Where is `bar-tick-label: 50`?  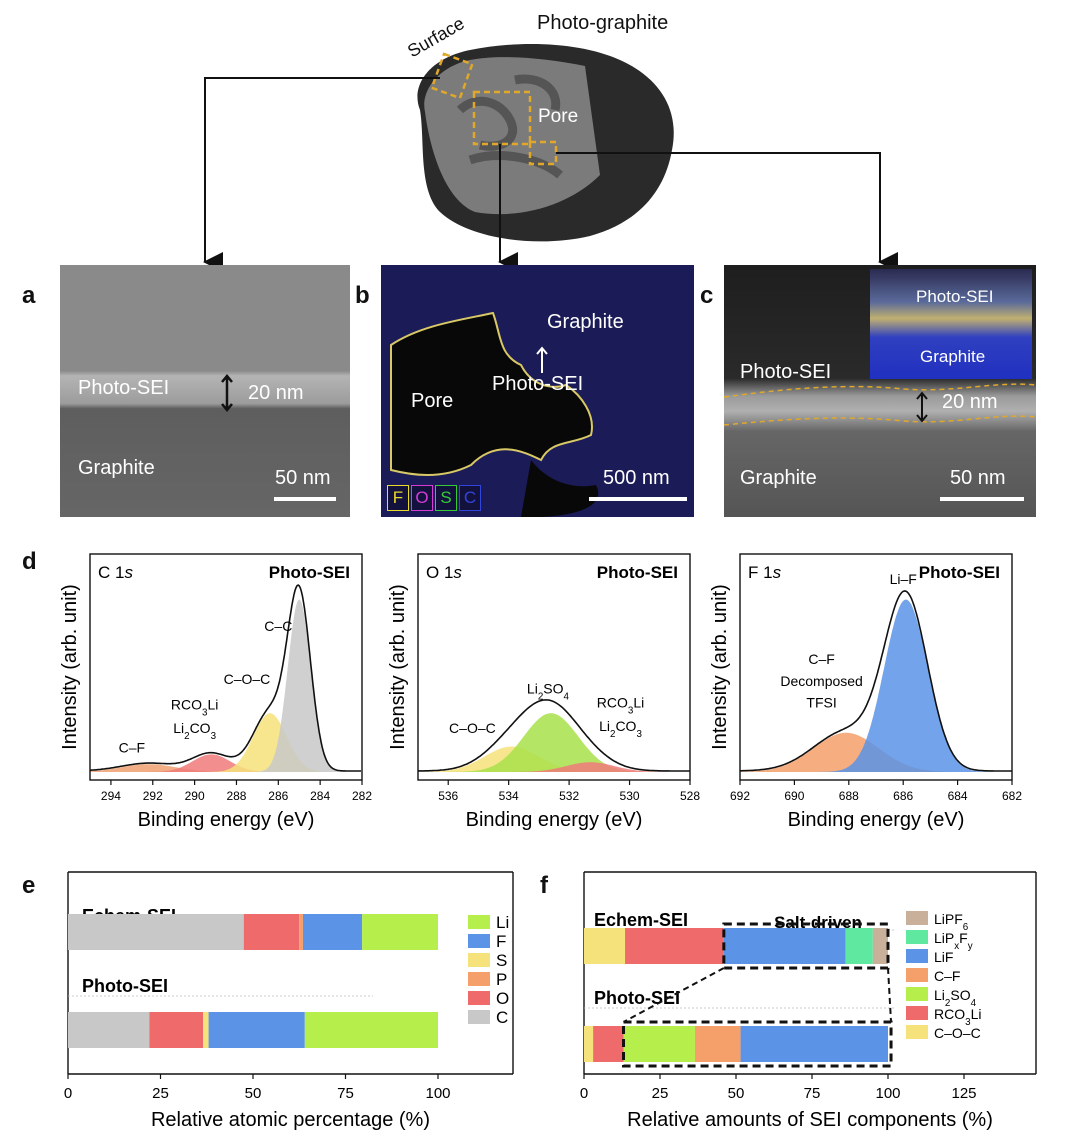
bar-tick-label: 50 is located at coordinates (253, 1093).